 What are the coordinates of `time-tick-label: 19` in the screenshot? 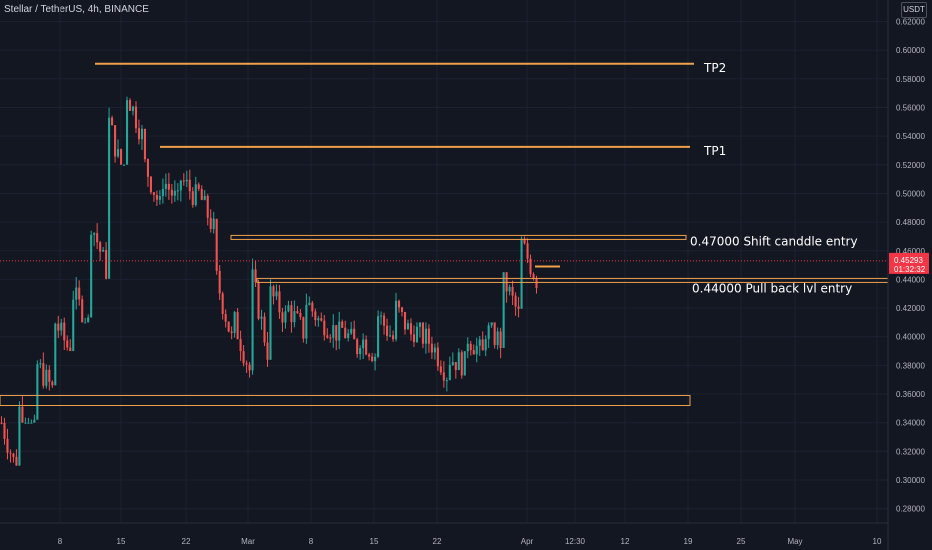 It's located at (688, 541).